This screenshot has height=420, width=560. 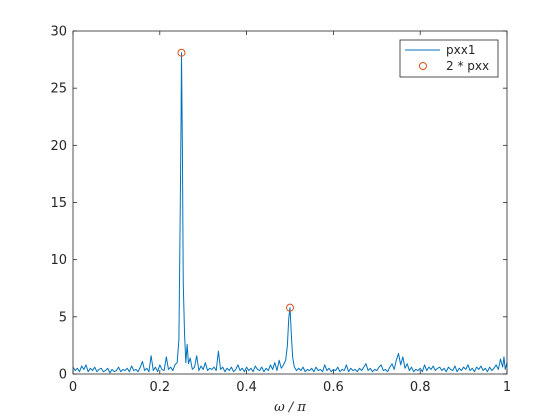 I want to click on legend-swatch-marker, so click(x=423, y=66).